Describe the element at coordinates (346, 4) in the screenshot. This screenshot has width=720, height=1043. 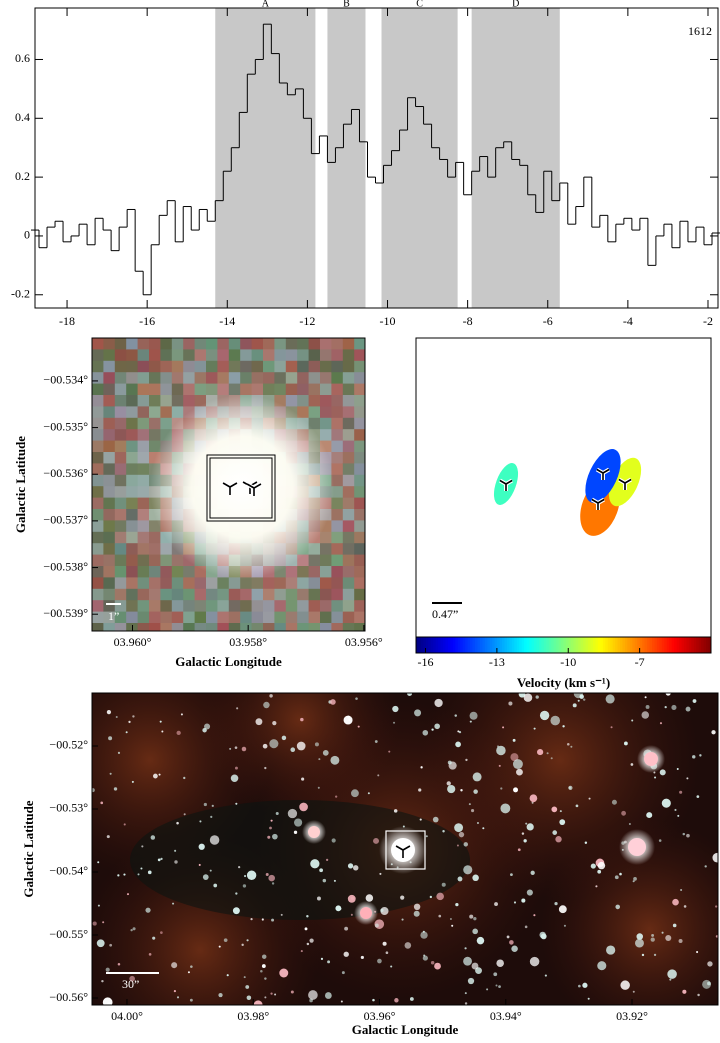
I see `region-label: B` at that location.